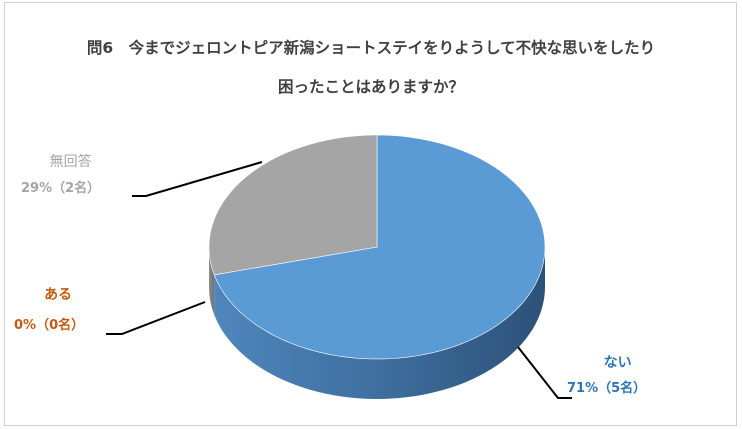 The width and height of the screenshot is (742, 429). Describe the element at coordinates (156, 318) in the screenshot. I see `leader-line-aru` at that location.